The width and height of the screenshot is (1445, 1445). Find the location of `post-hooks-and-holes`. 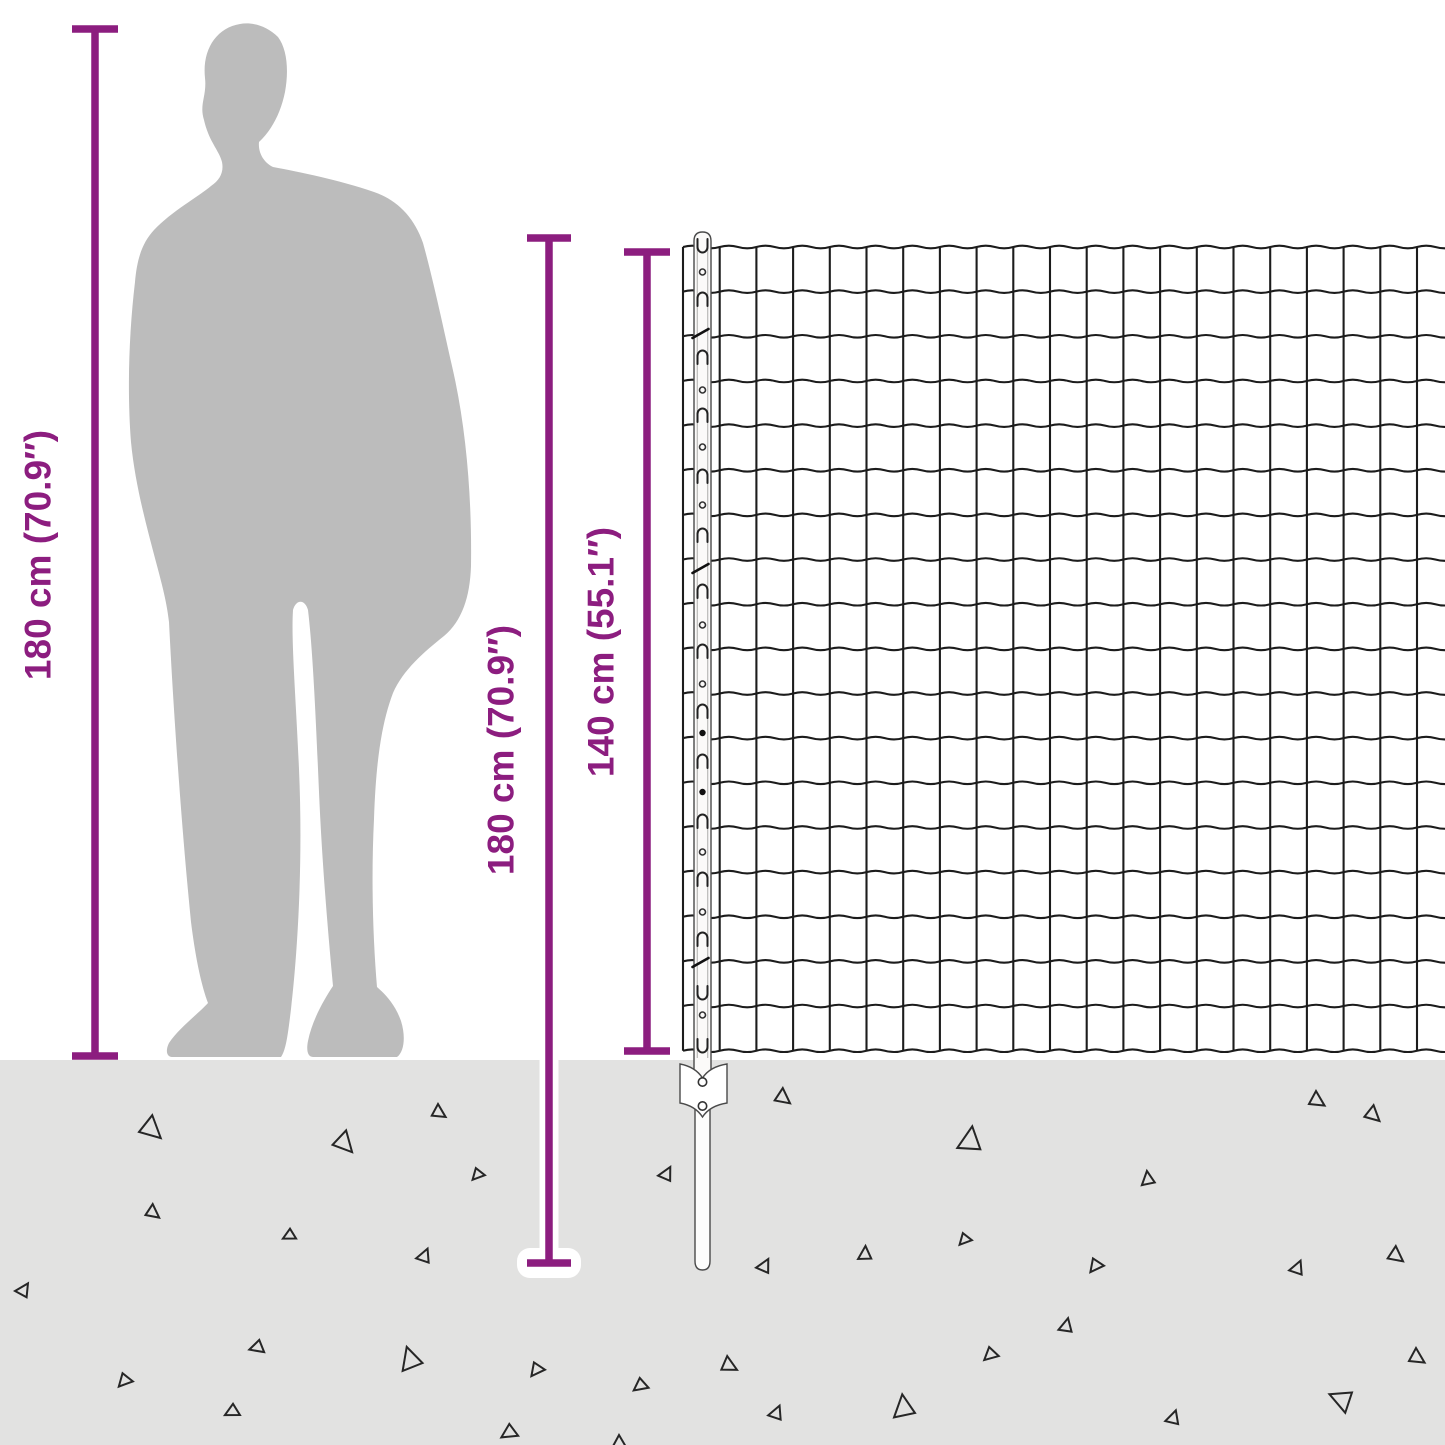

post-hooks-and-holes is located at coordinates (700, 646).